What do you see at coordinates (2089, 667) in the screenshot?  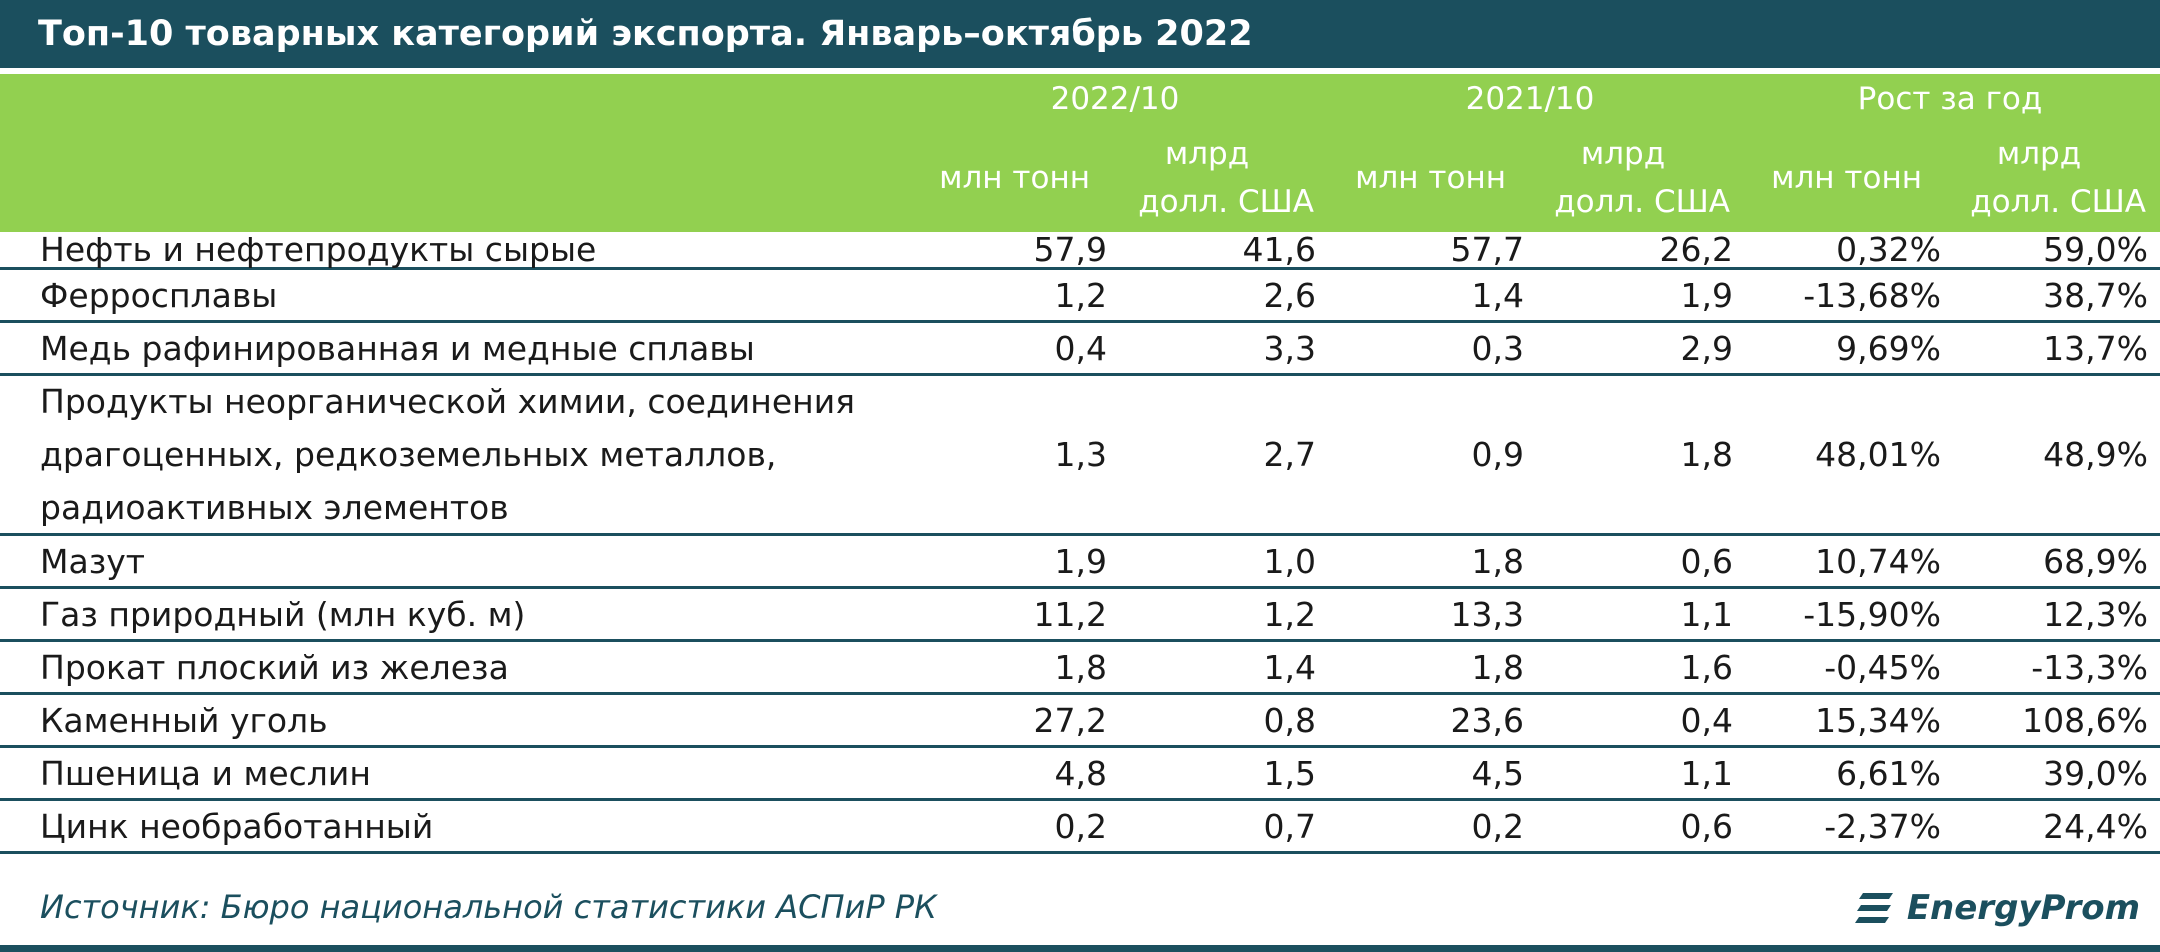 I see `row-value-col-6: -13,3%` at bounding box center [2089, 667].